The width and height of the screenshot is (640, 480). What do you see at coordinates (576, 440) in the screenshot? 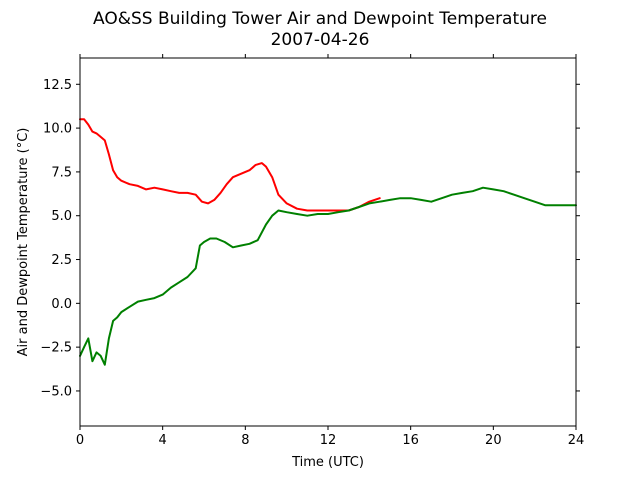
I see `x-tick-label: 24` at bounding box center [576, 440].